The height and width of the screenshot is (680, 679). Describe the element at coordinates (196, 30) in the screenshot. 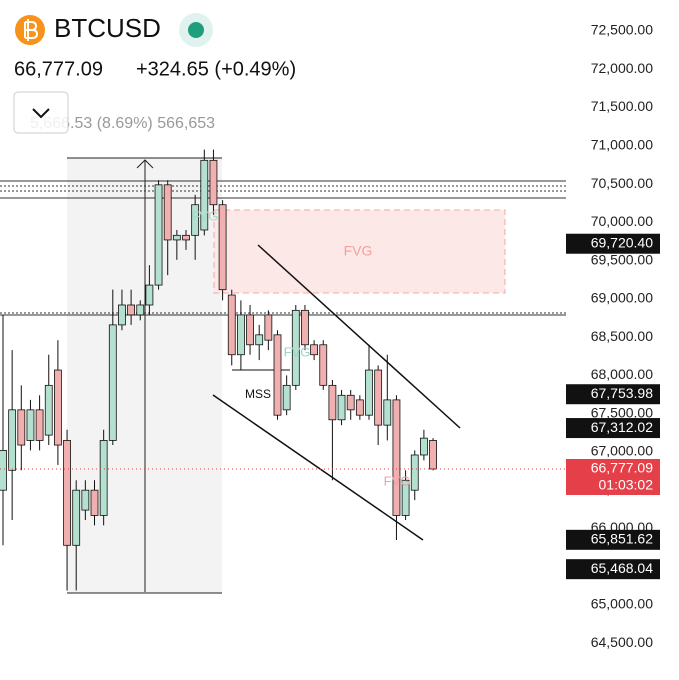

I see `status-dot` at that location.